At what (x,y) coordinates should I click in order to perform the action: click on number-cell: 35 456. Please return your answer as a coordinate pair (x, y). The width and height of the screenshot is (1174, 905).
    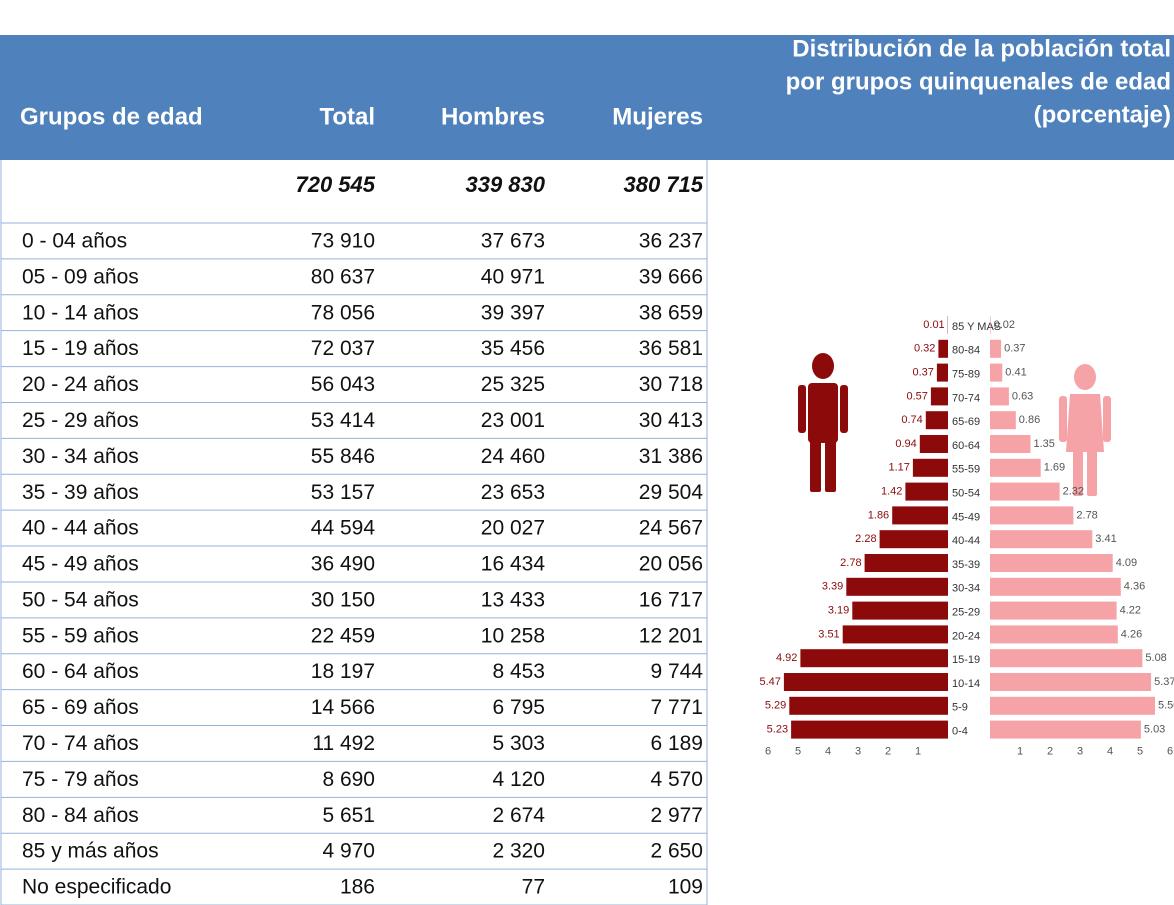
    Looking at the image, I should click on (513, 348).